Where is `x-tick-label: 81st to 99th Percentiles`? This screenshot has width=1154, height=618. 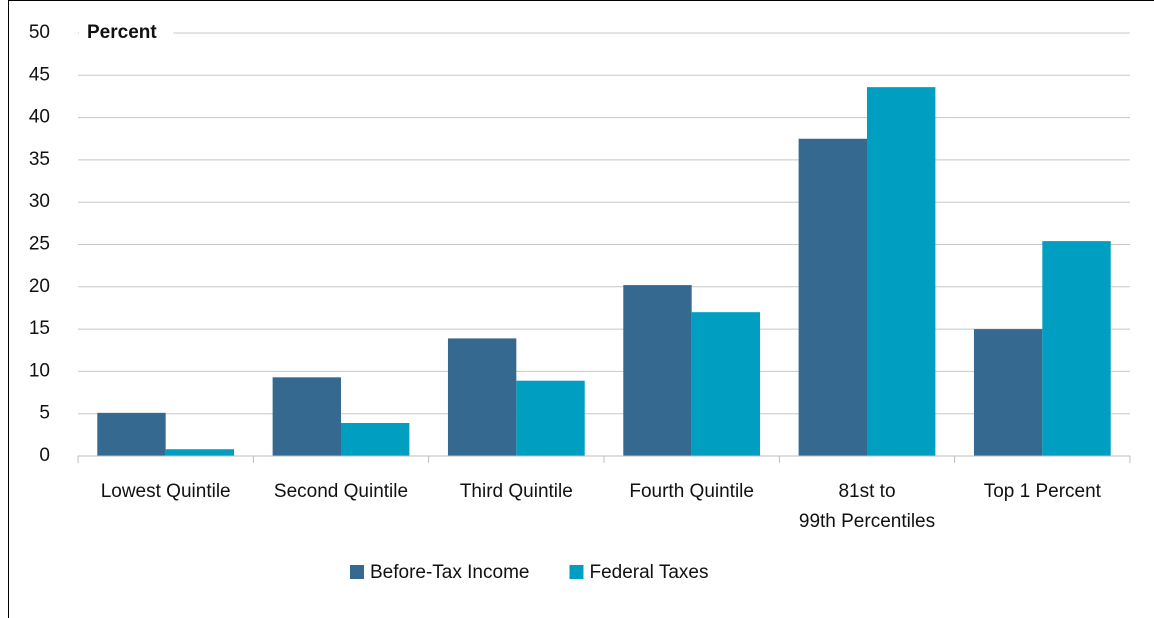 x-tick-label: 81st to 99th Percentiles is located at coordinates (867, 506).